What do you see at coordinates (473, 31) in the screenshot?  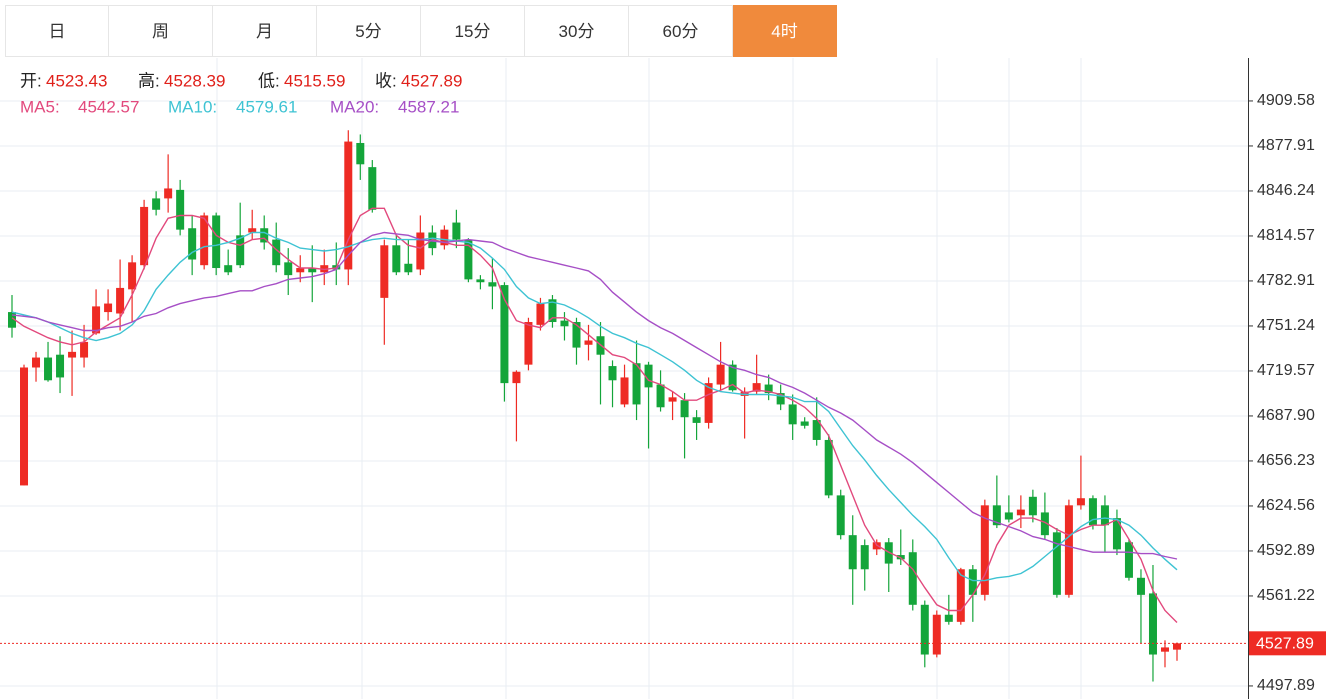 I see `period-tab: 15分` at bounding box center [473, 31].